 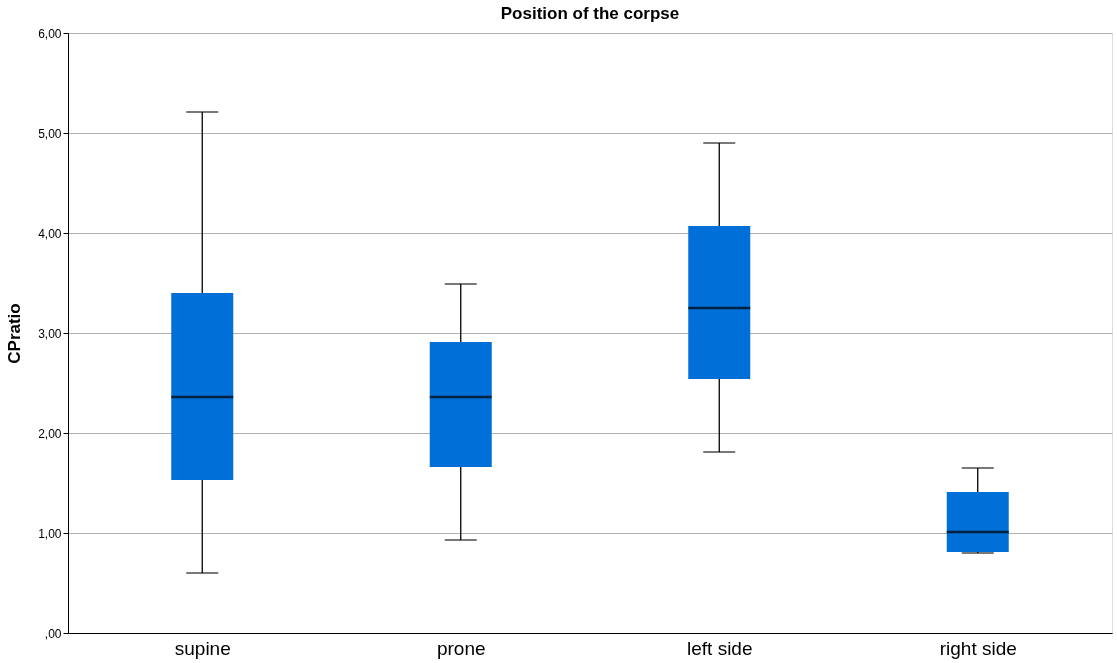 I want to click on chart-title: Position of the corpse, so click(x=590, y=13).